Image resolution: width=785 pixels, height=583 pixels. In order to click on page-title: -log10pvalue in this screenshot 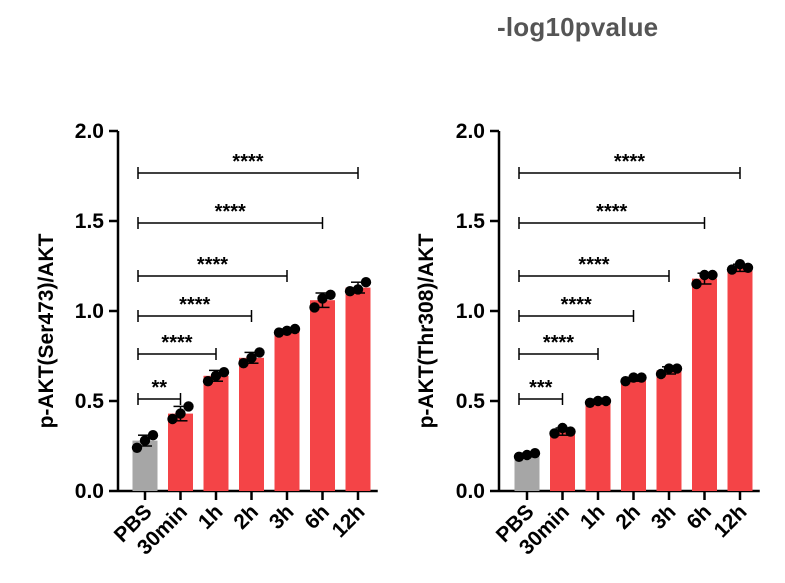, I will do `click(578, 27)`.